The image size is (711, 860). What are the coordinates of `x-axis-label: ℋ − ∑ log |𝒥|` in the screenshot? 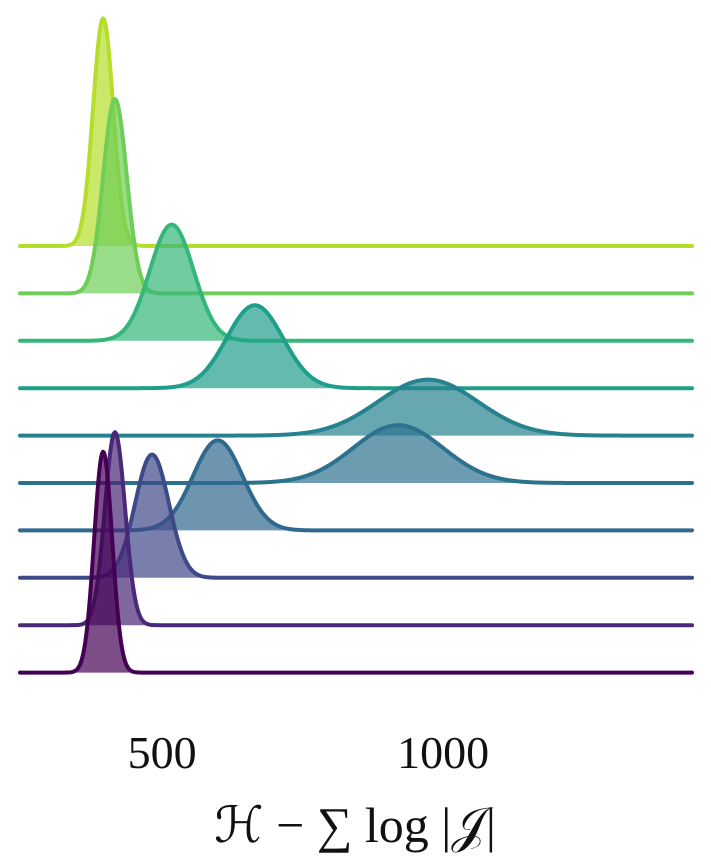 It's located at (355, 825).